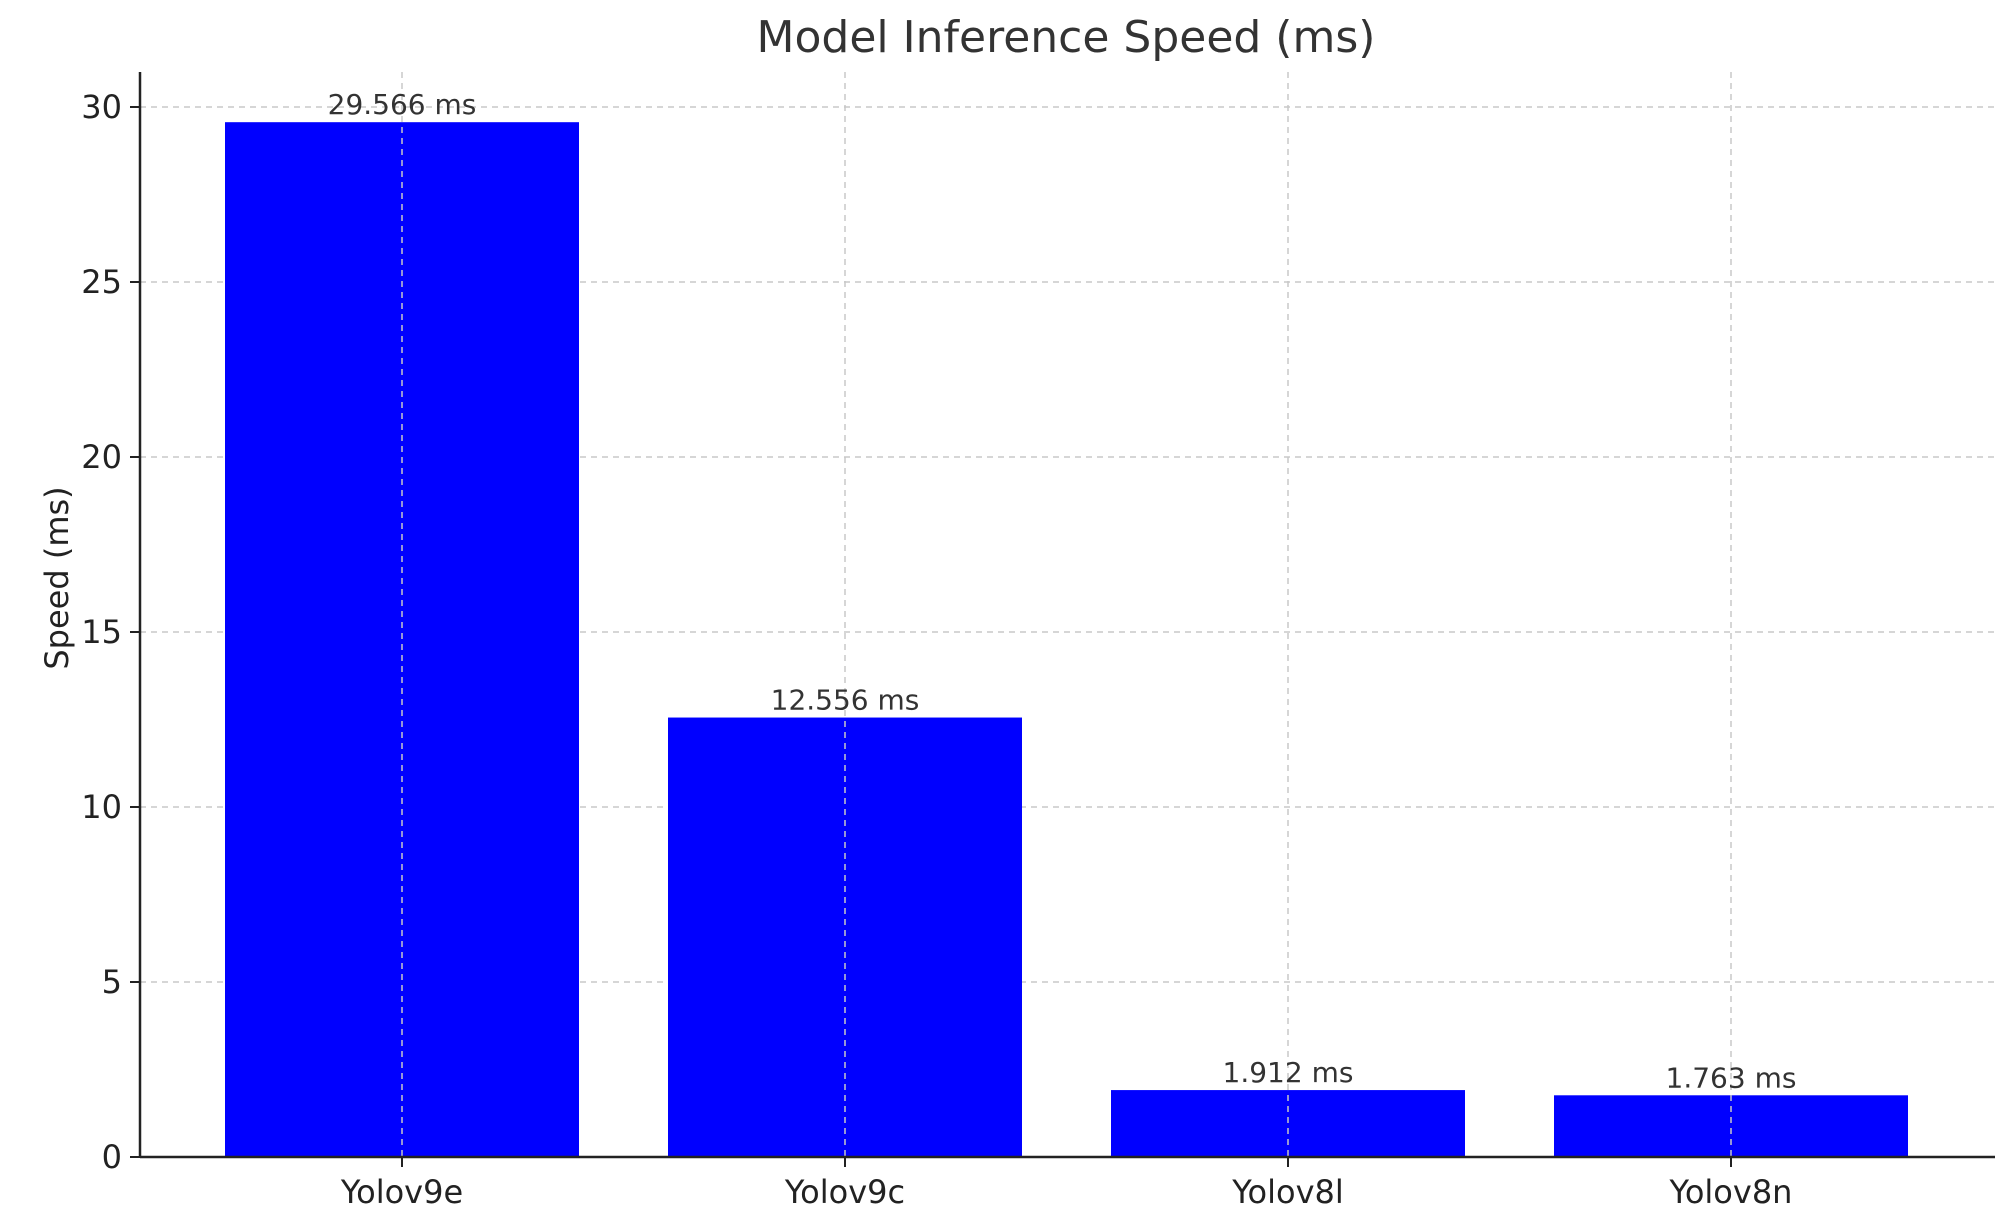 The height and width of the screenshot is (1211, 2000). I want to click on x-tick-label: Yolov8l, so click(1287, 1192).